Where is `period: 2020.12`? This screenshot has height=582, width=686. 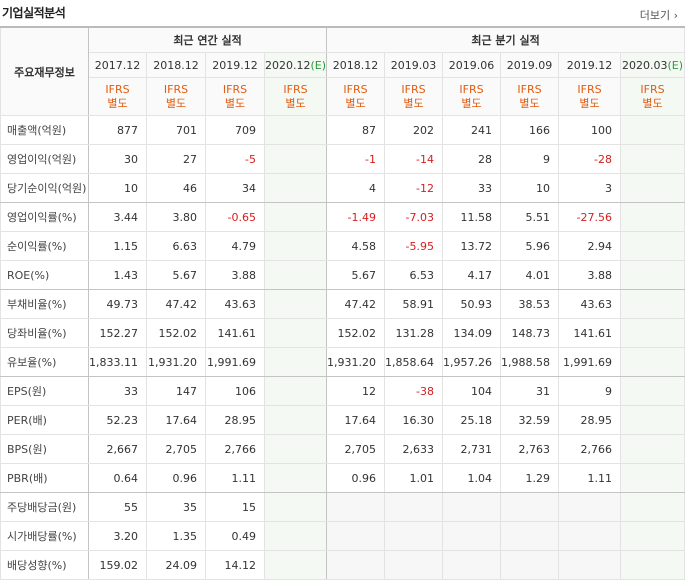 period: 2020.12 is located at coordinates (288, 65).